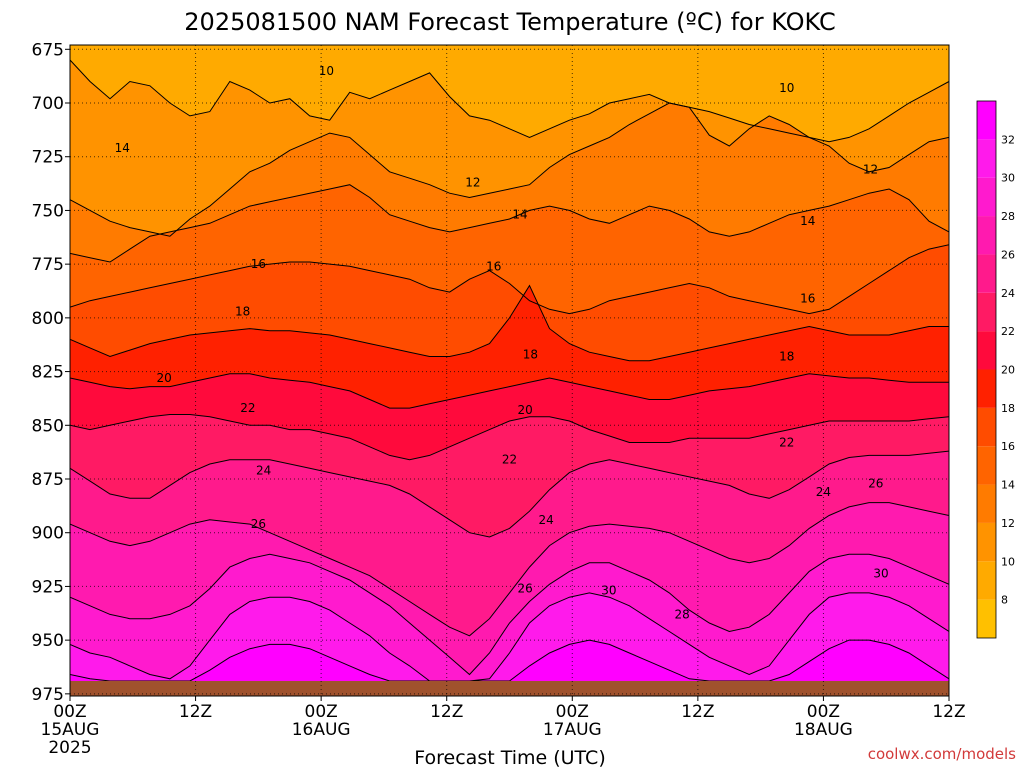 This screenshot has height=768, width=1024. What do you see at coordinates (1008, 139) in the screenshot?
I see `colorbar-tick-label: 32` at bounding box center [1008, 139].